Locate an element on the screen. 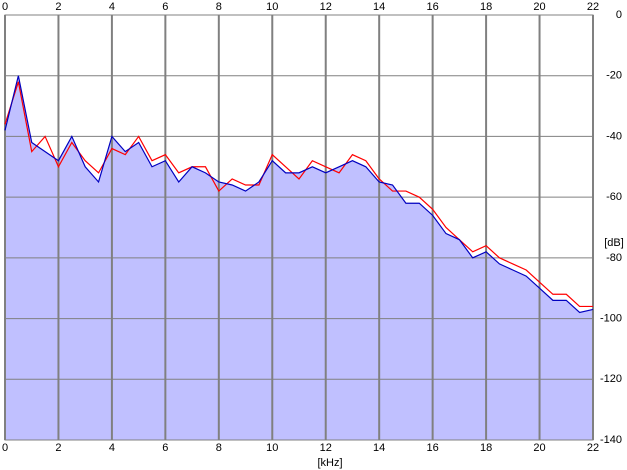 The height and width of the screenshot is (470, 627). y-tick-label: -20 is located at coordinates (614, 76).